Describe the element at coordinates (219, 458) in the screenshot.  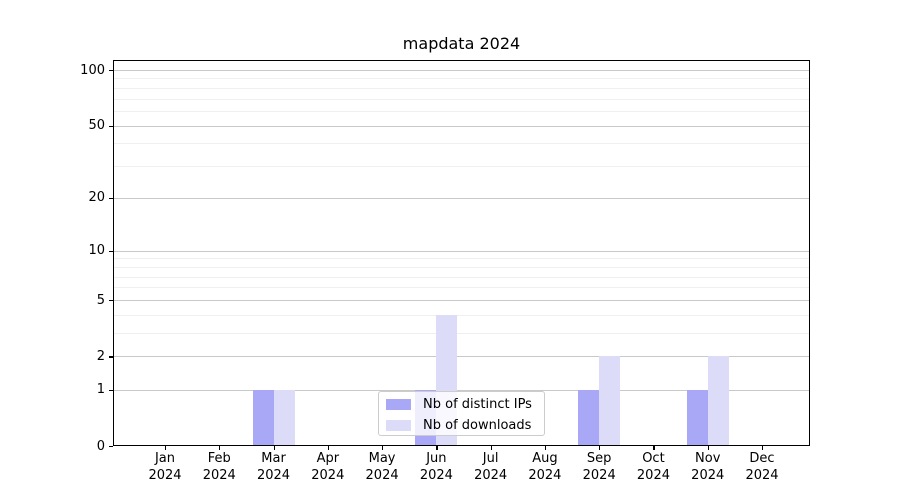
I see `x-tick-label-line: Feb` at that location.